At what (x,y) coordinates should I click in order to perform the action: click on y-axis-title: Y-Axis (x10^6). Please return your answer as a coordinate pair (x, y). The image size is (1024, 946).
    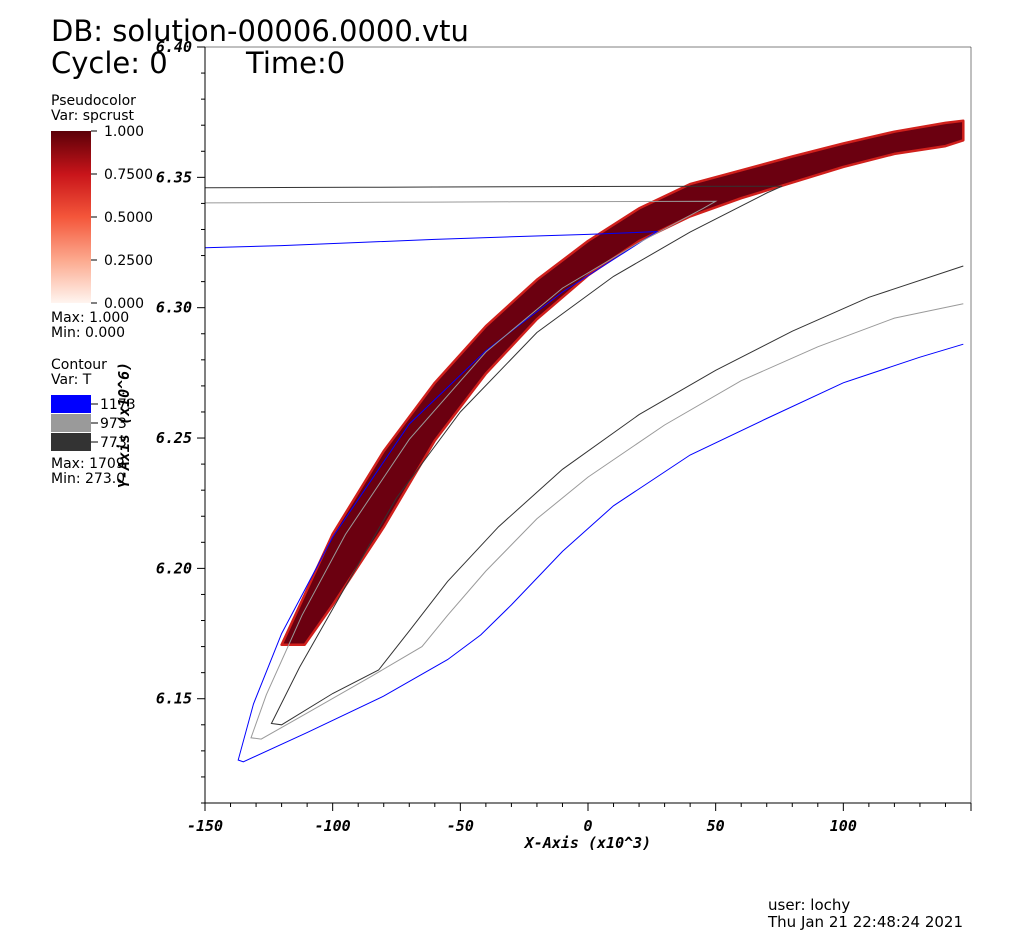
    Looking at the image, I should click on (124, 425).